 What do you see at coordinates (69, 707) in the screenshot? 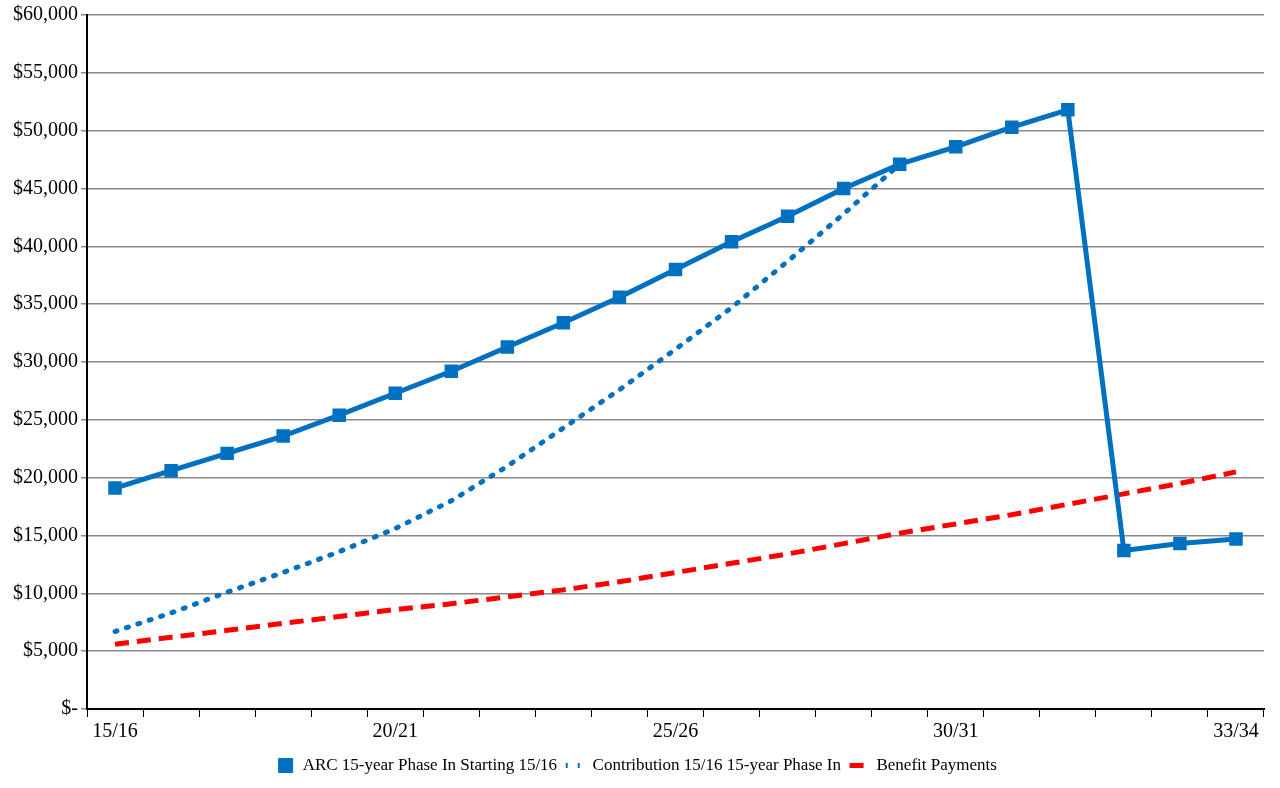
I see `y-tick-label: $-` at bounding box center [69, 707].